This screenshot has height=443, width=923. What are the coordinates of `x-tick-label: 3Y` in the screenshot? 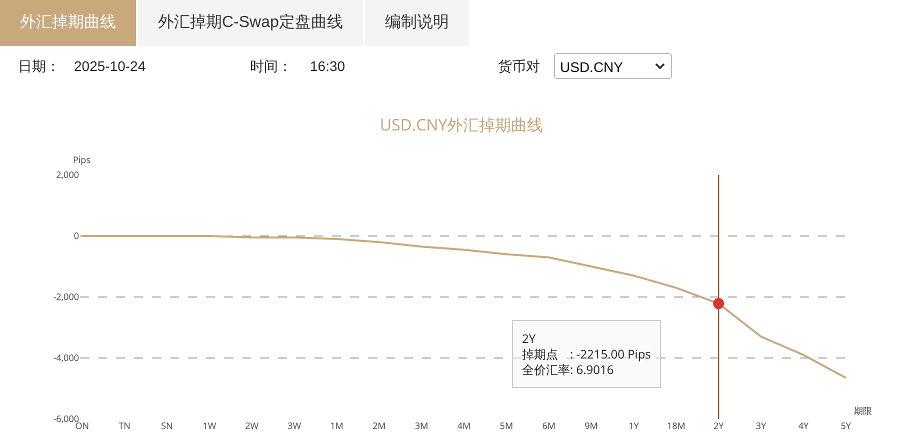 It's located at (762, 425).